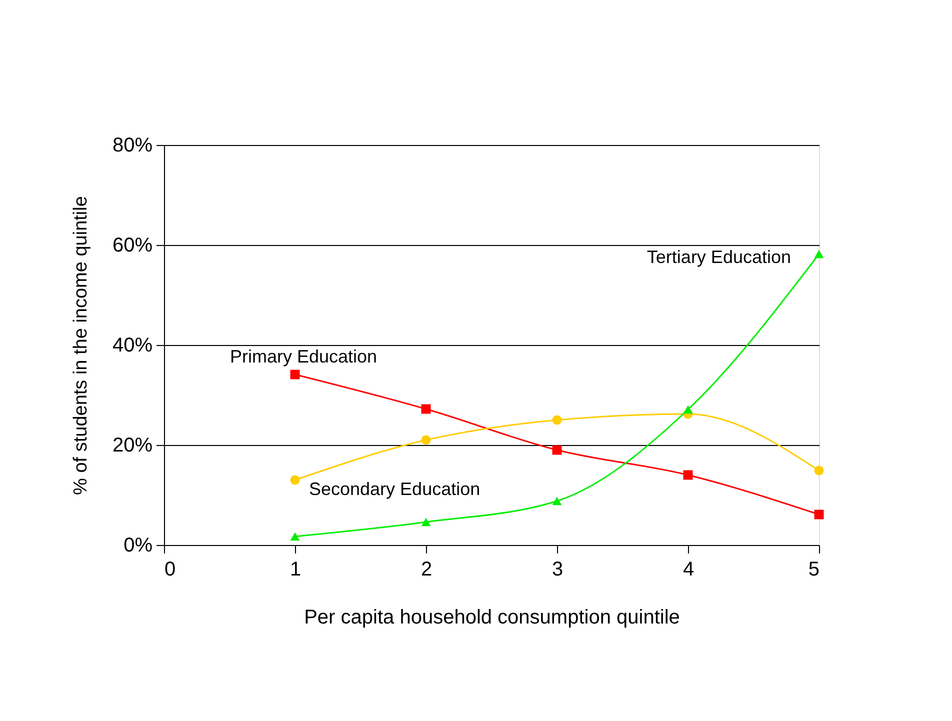 Image resolution: width=952 pixels, height=721 pixels. I want to click on x-tick-label: 4, so click(688, 569).